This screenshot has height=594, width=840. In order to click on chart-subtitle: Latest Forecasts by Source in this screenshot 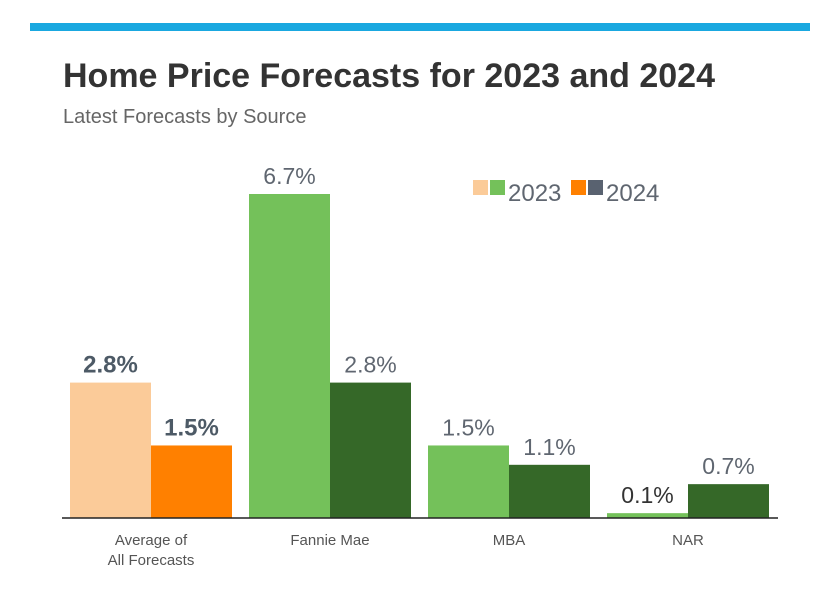, I will do `click(185, 117)`.